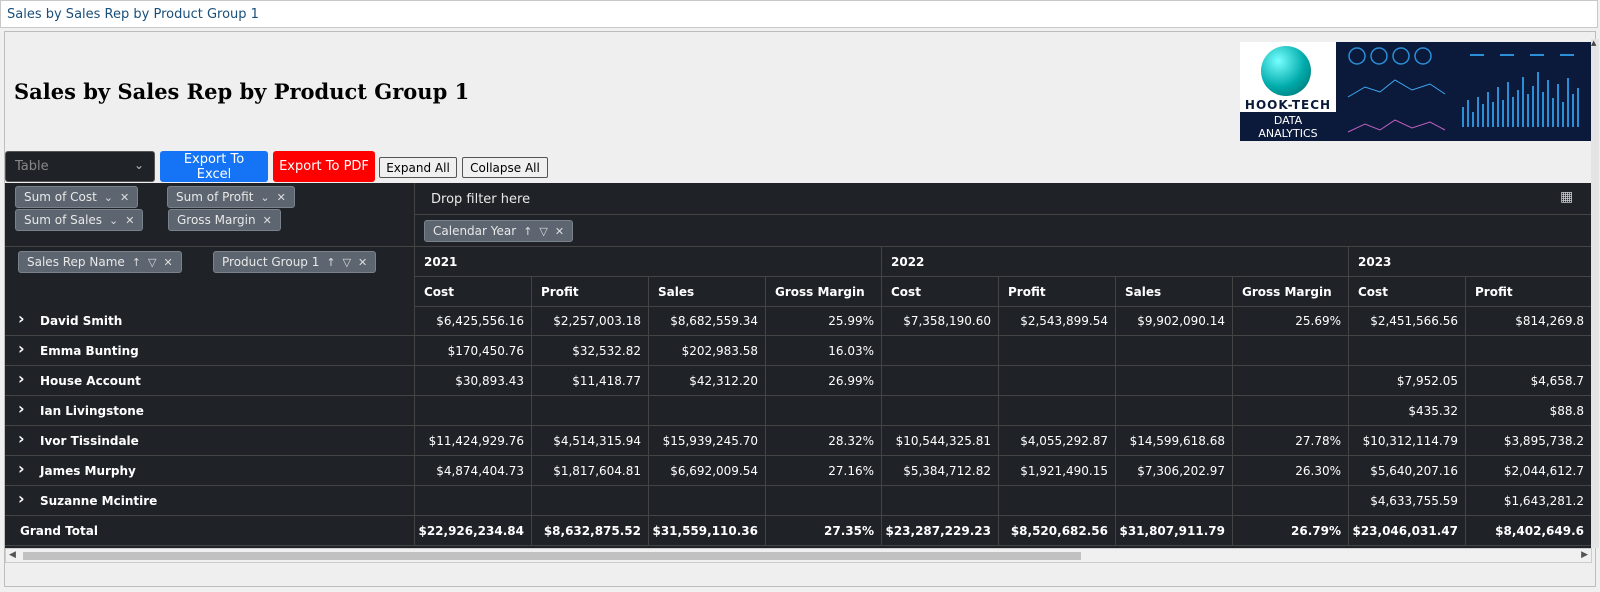 The width and height of the screenshot is (1600, 592). Describe the element at coordinates (1288, 126) in the screenshot. I see `logo-tagline: DATA ANALYTICS` at that location.